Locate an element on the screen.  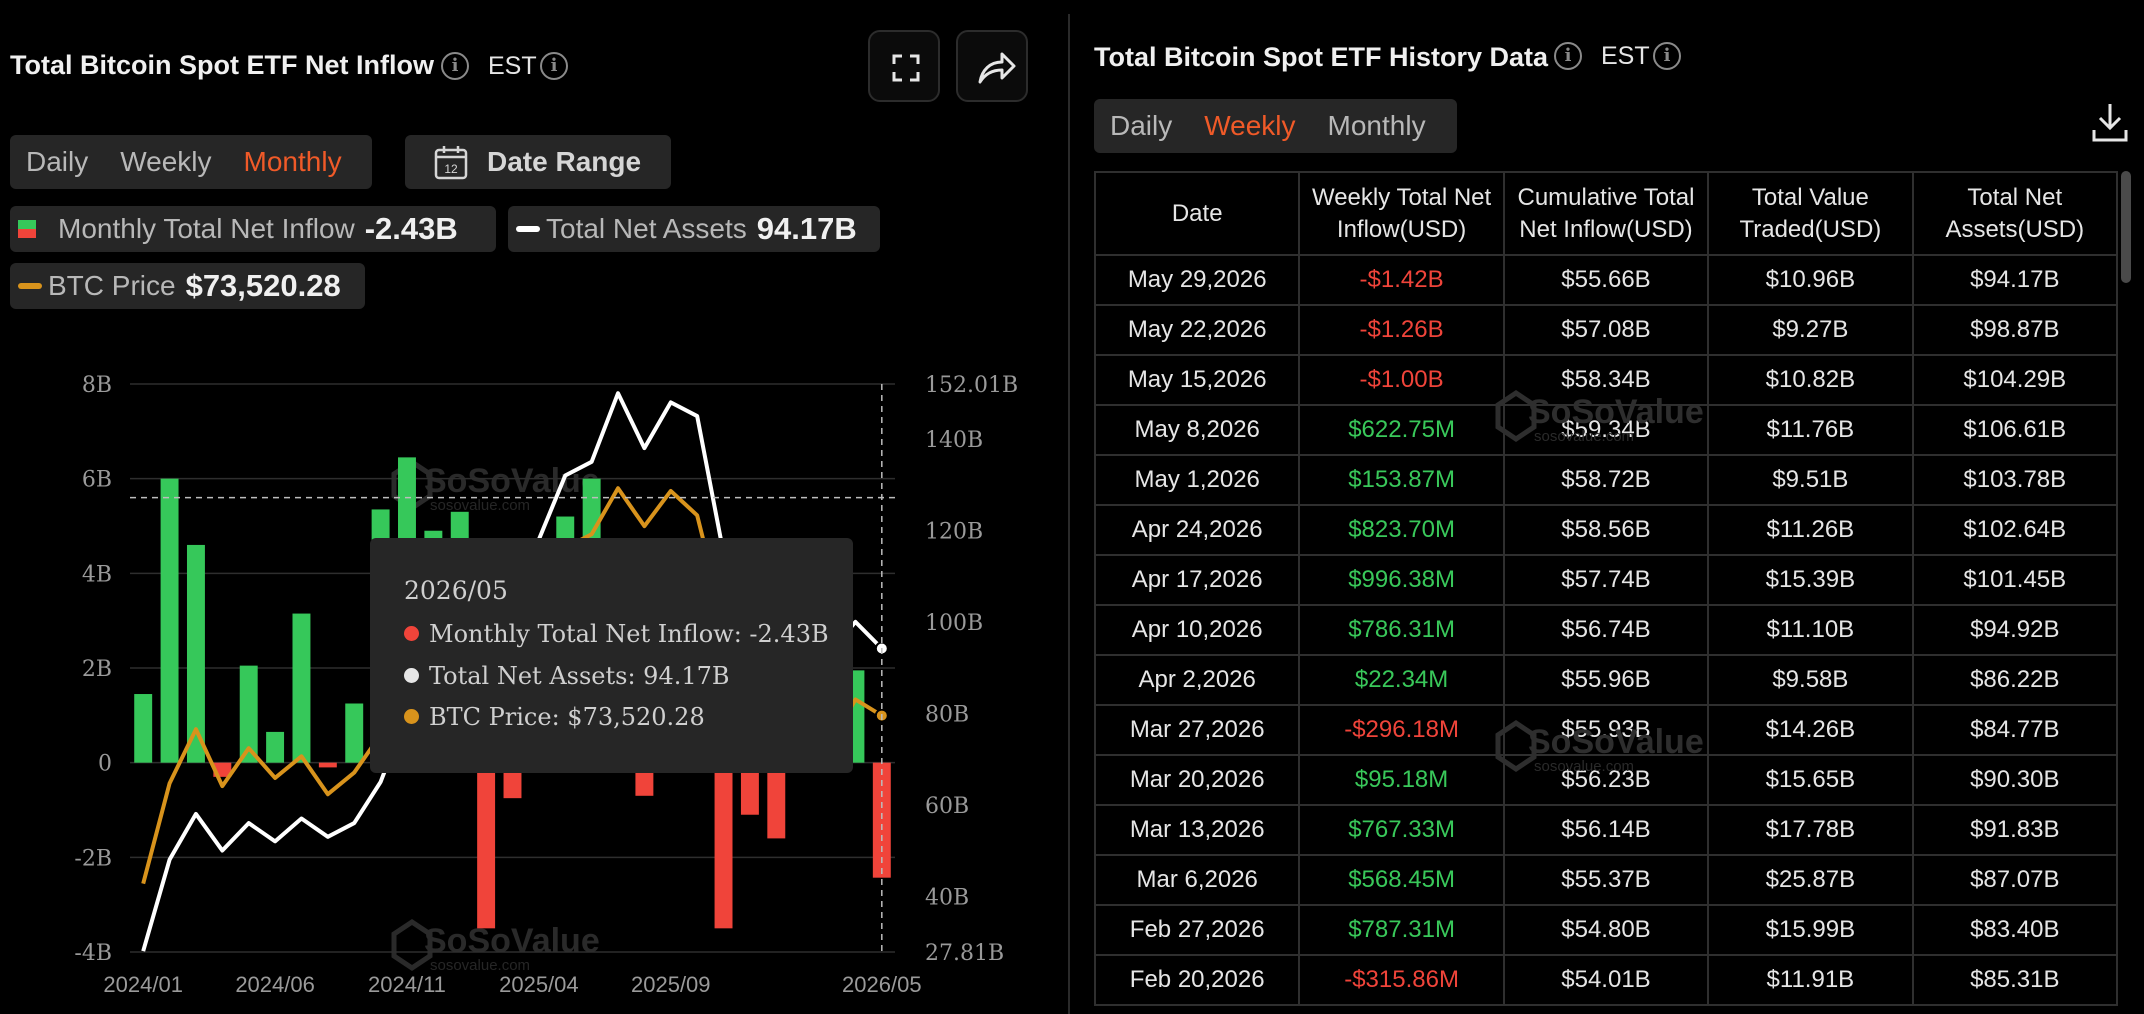
cell-weekly-inflow: $568.45M is located at coordinates (1401, 880).